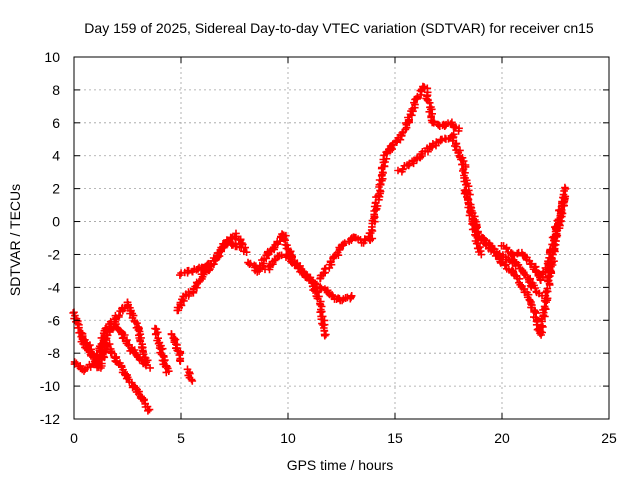 The height and width of the screenshot is (480, 640). I want to click on x-tick-label: 10, so click(288, 438).